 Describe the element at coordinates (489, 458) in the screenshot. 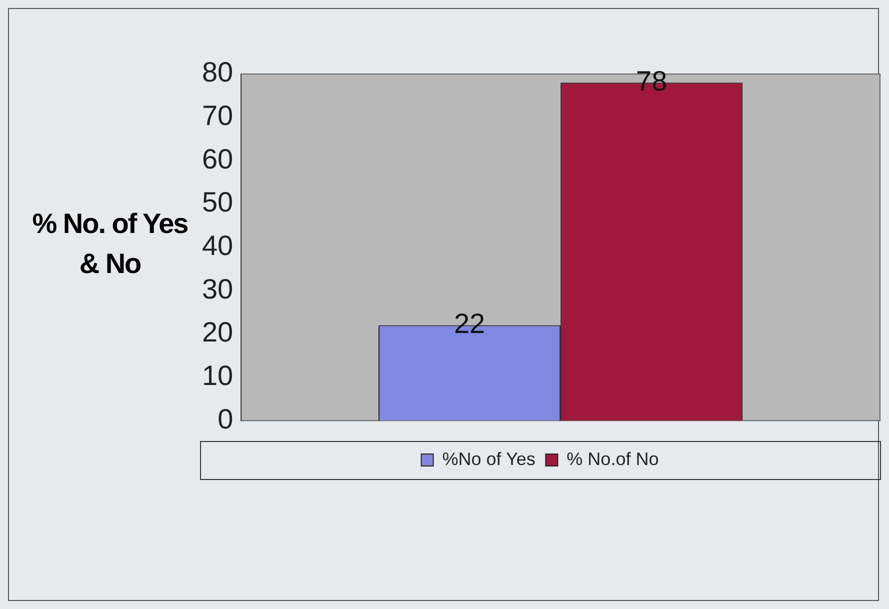

I see `legend-label: %No of Yes` at that location.